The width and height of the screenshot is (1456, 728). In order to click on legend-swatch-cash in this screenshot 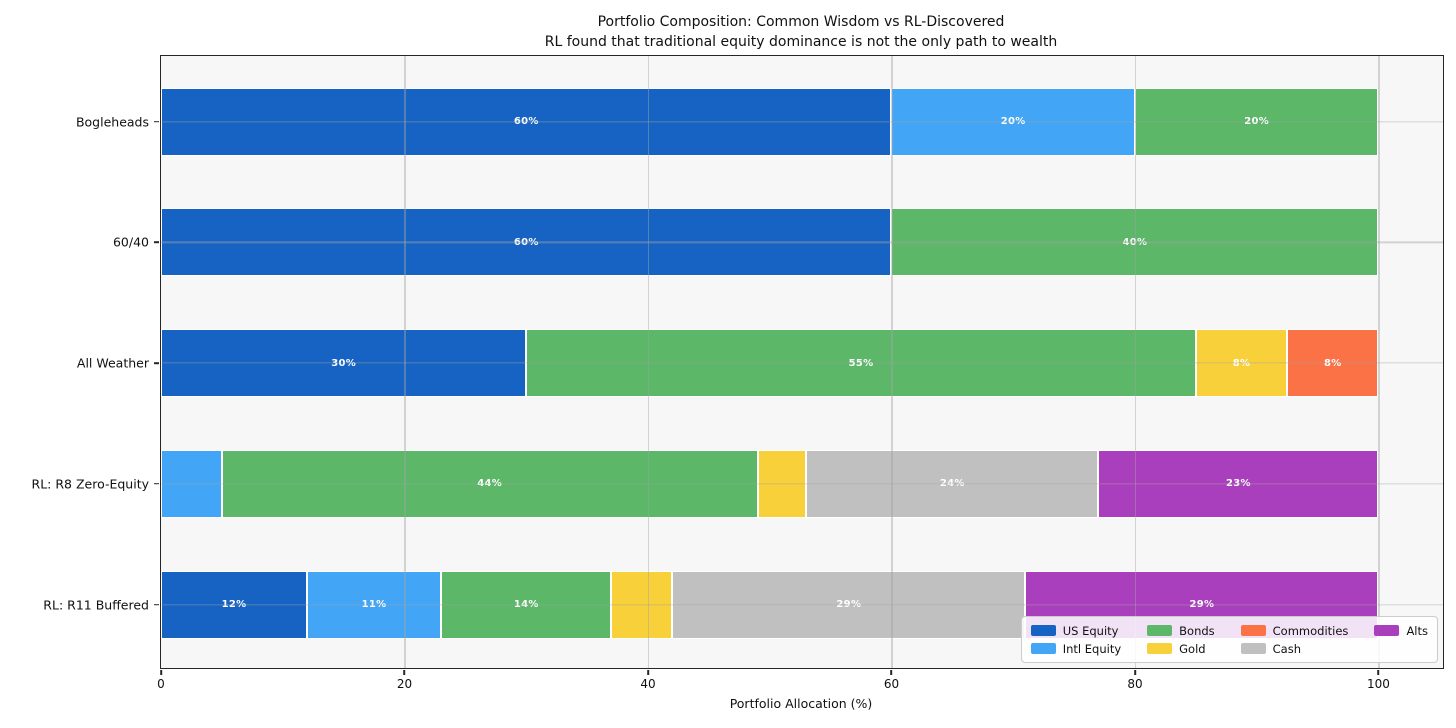, I will do `click(1253, 648)`.